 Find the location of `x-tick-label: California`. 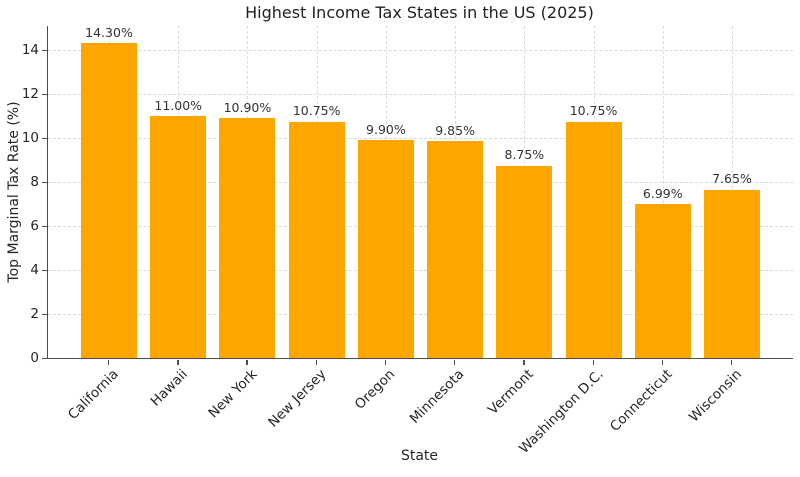

x-tick-label: California is located at coordinates (93, 394).